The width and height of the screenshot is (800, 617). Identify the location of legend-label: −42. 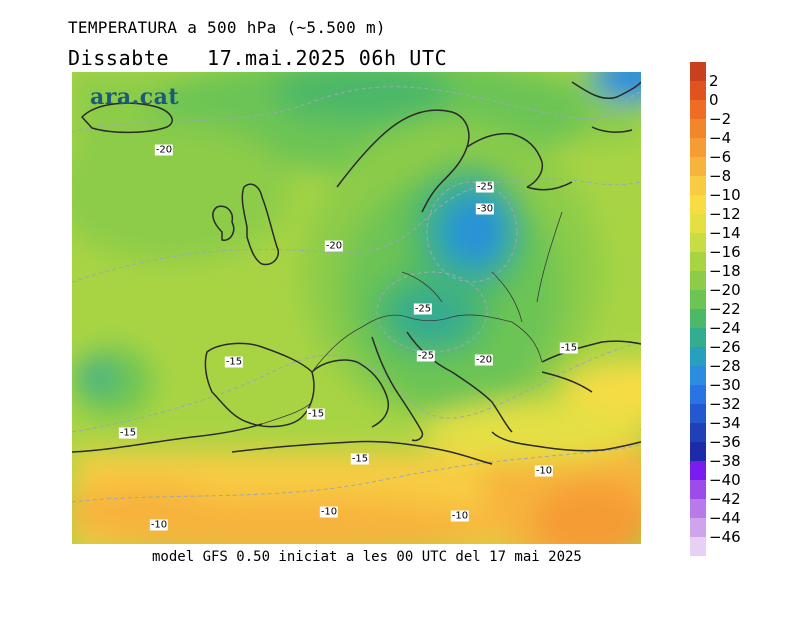
(725, 499).